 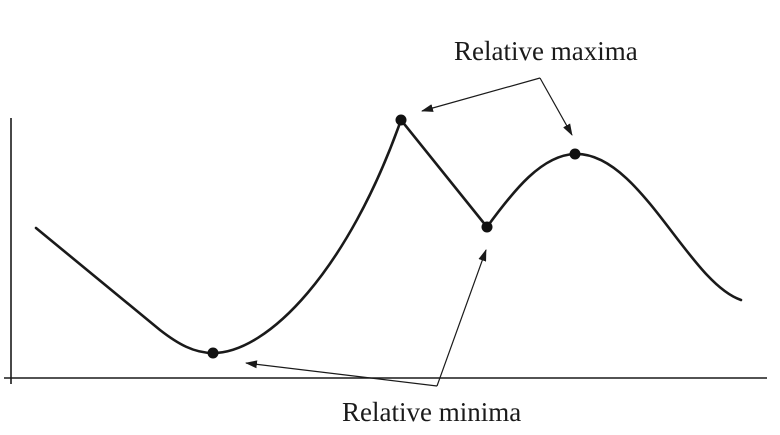 What do you see at coordinates (481, 94) in the screenshot?
I see `maxima-pointer-left` at bounding box center [481, 94].